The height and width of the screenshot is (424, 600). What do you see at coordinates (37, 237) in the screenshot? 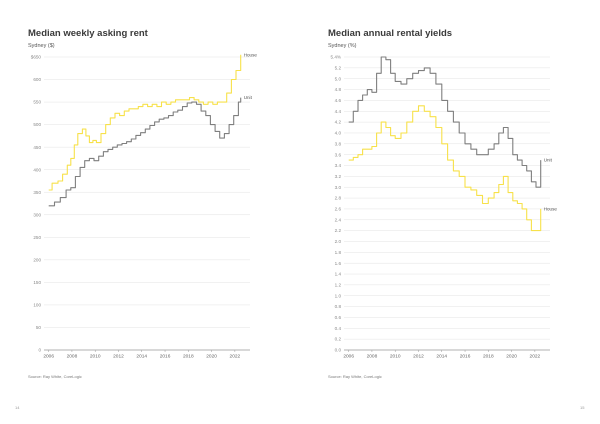
I see `y-tick-label: 250` at bounding box center [37, 237].